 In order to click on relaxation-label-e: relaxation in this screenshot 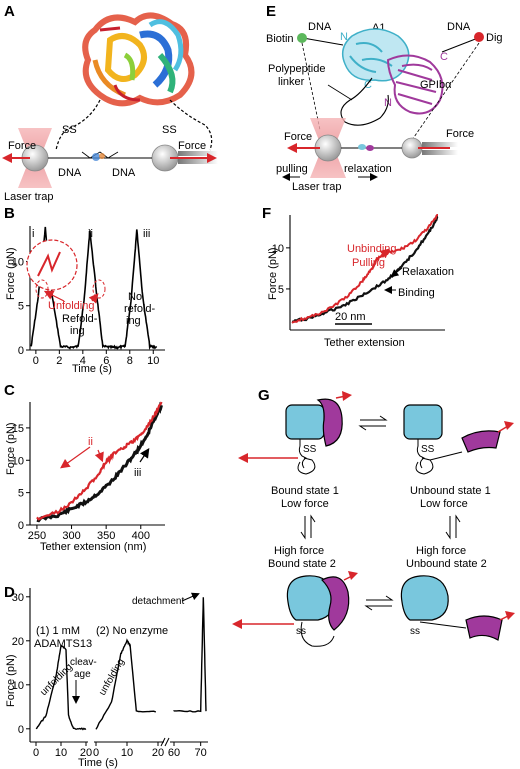, I will do `click(368, 169)`.